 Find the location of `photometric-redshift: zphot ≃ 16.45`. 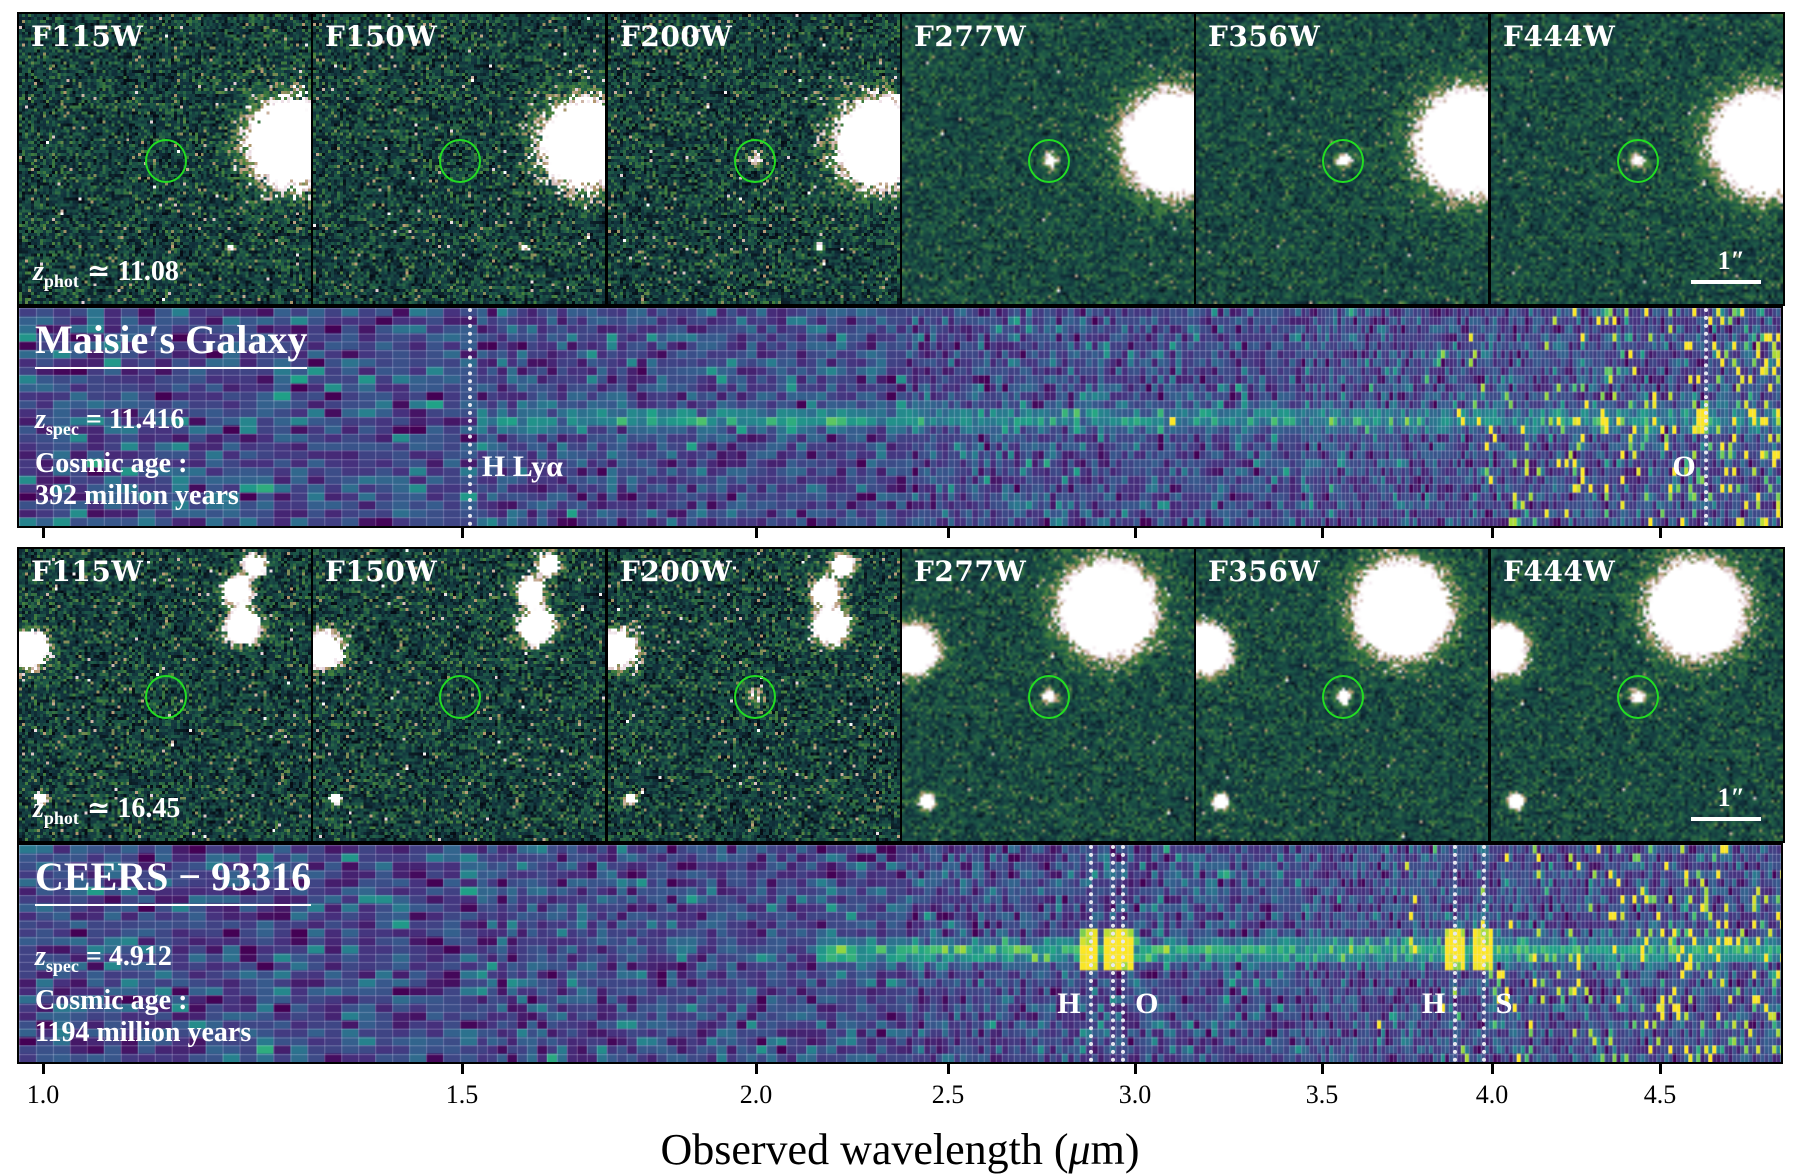

photometric-redshift: zphot ≃ 16.45 is located at coordinates (106, 810).